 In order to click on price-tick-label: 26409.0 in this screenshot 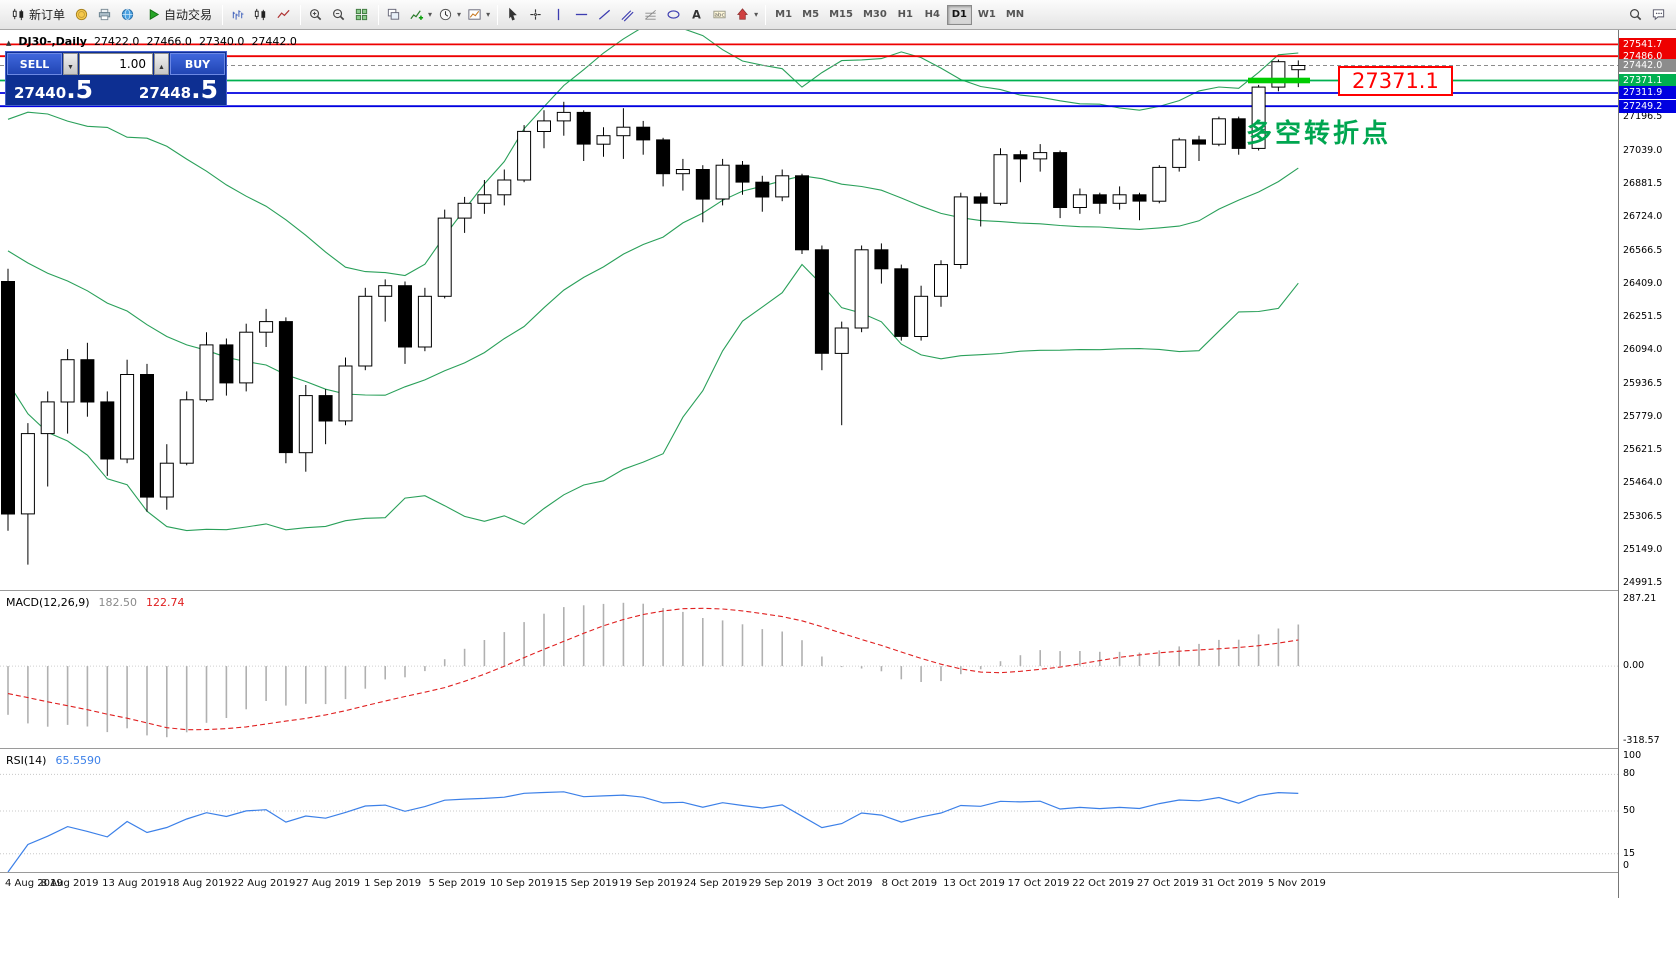, I will do `click(1643, 283)`.